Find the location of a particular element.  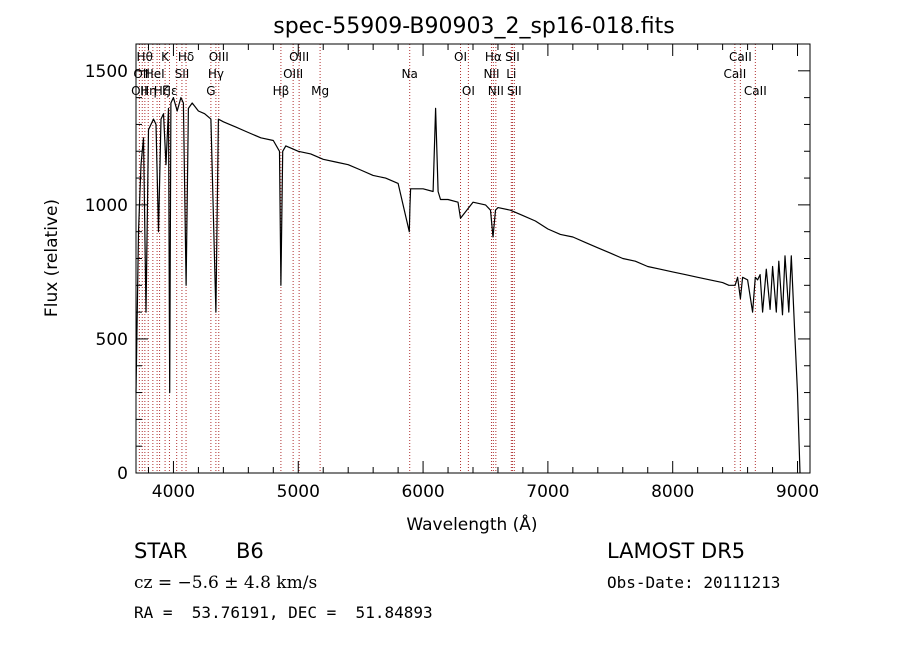

survey-name: LAMOST DR5 is located at coordinates (676, 551).